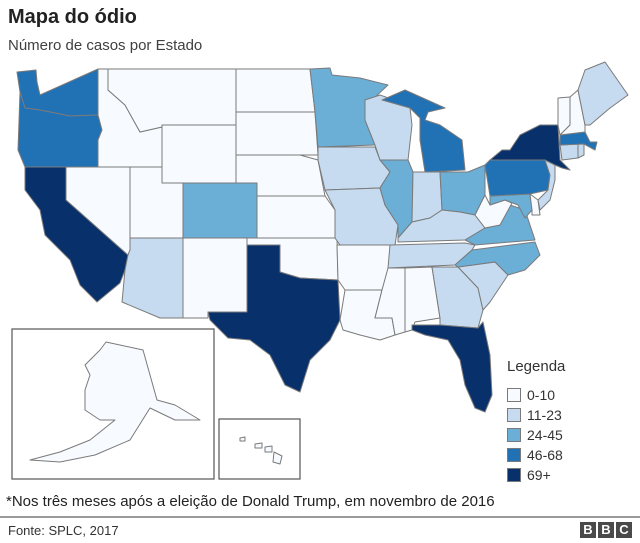 This screenshot has width=640, height=543. I want to click on state-KY, so click(441, 226).